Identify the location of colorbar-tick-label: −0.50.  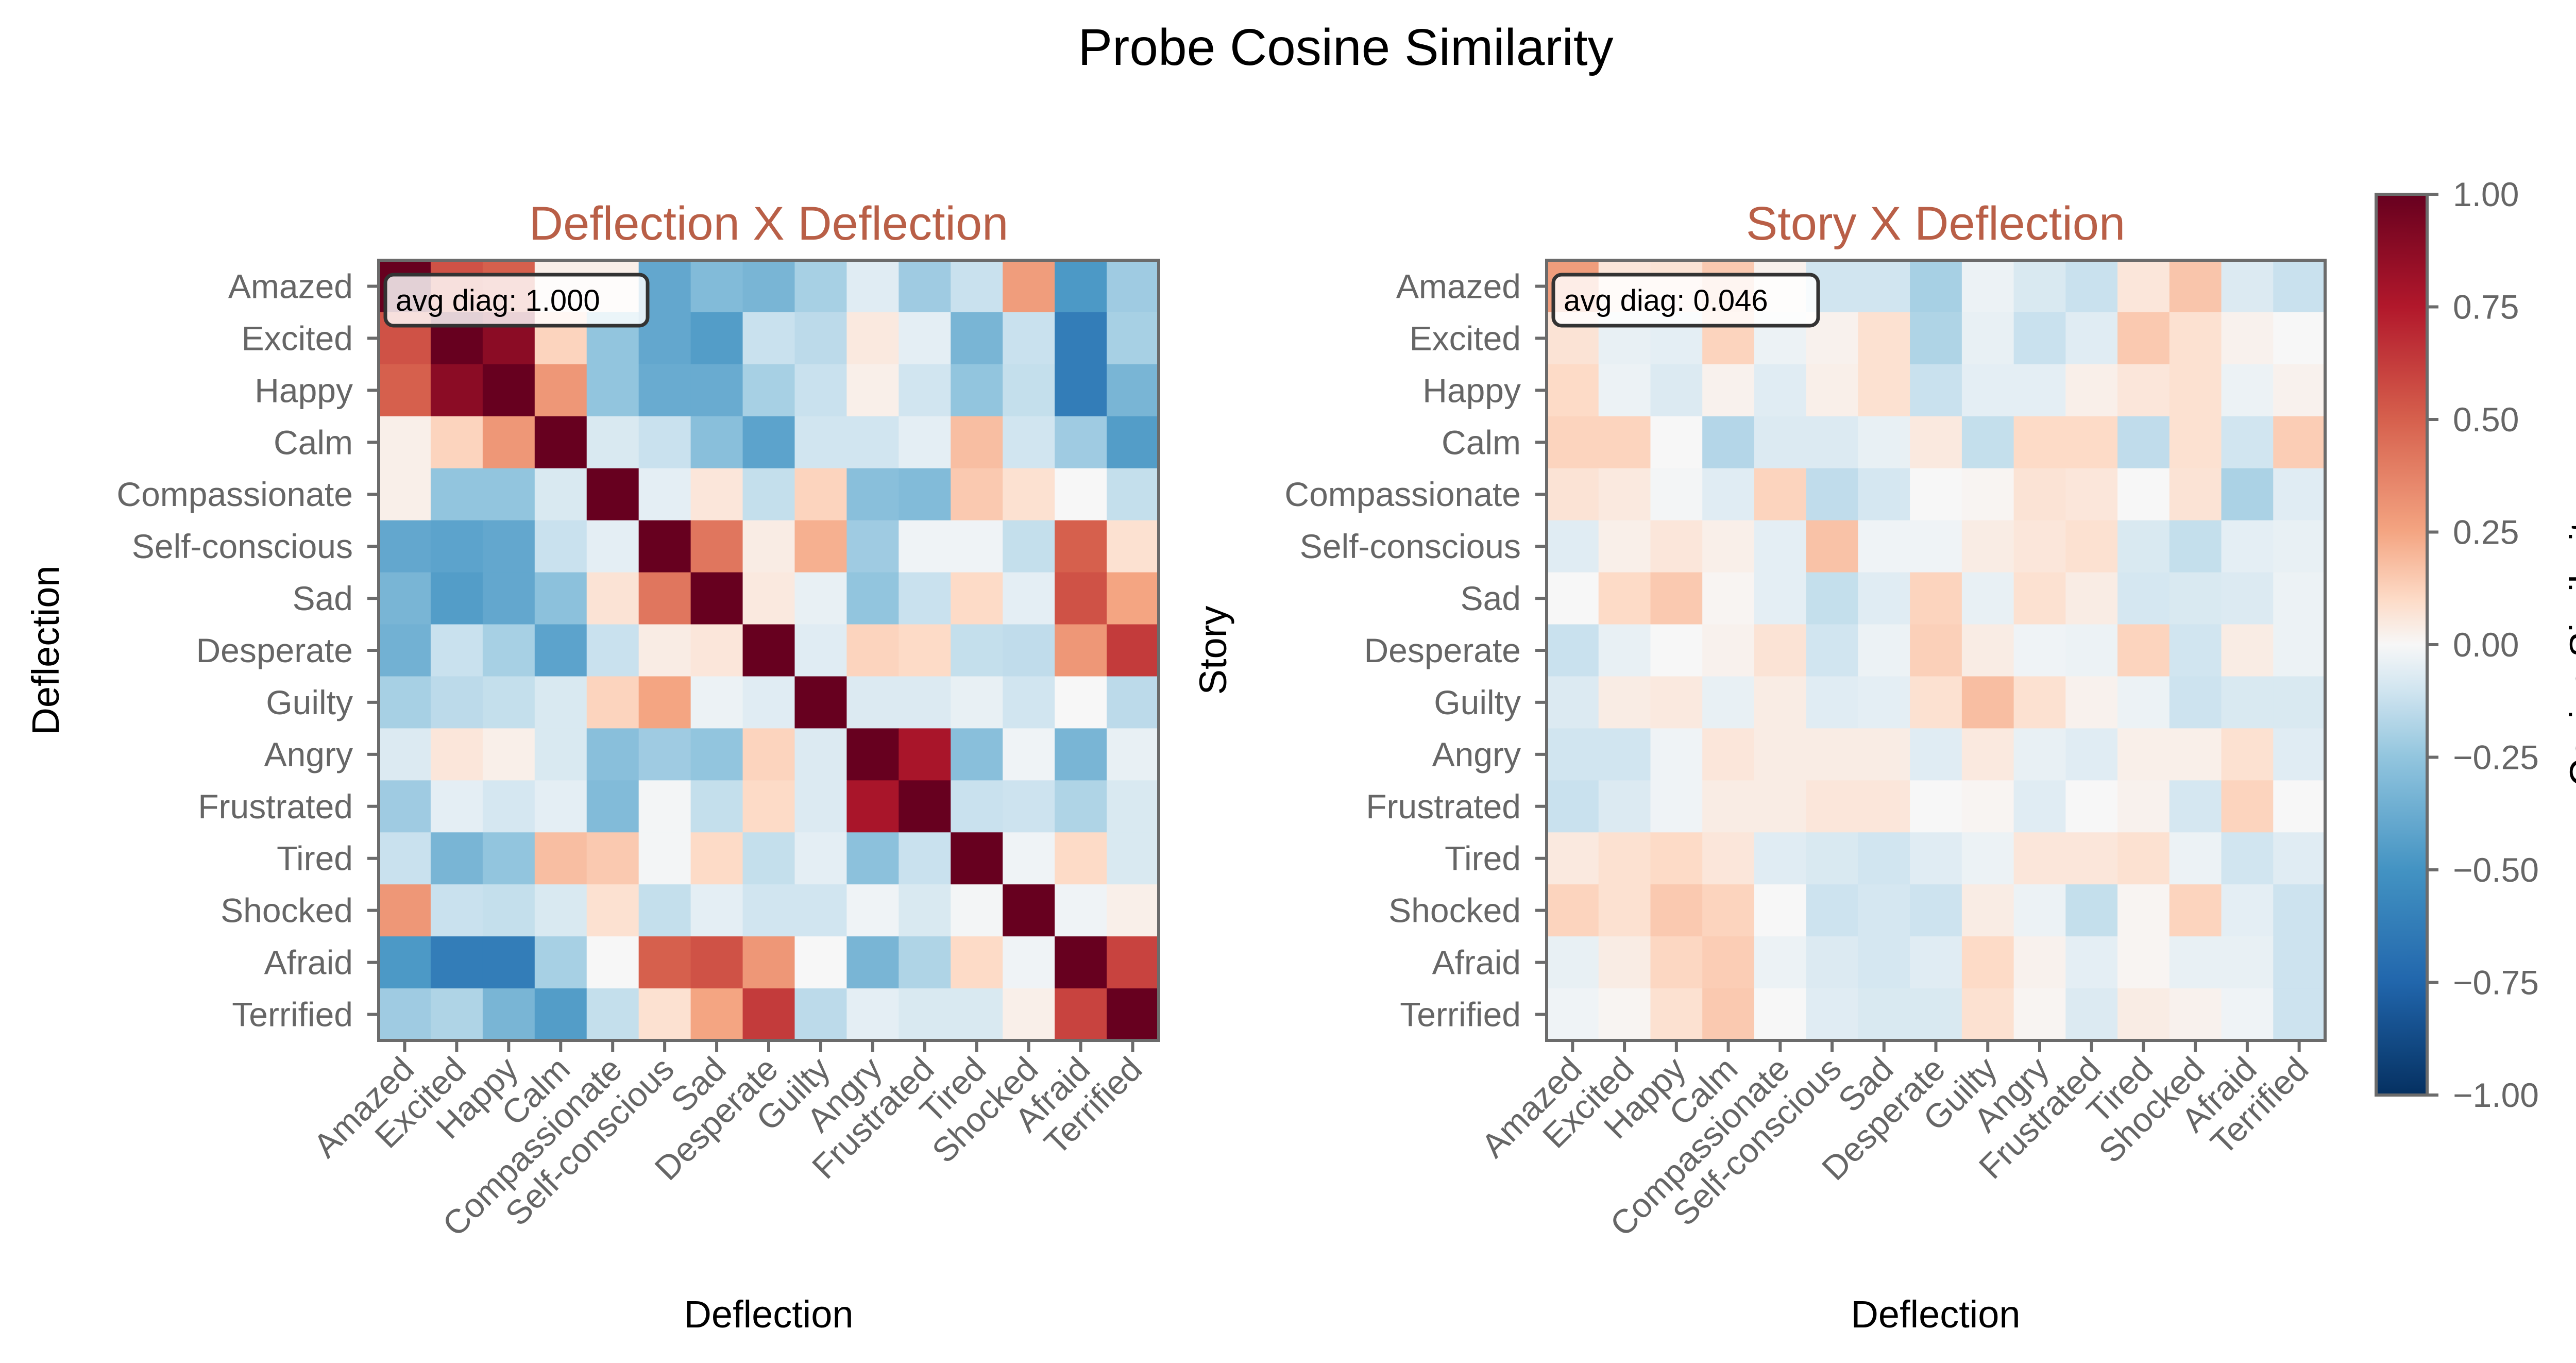
(2496, 870).